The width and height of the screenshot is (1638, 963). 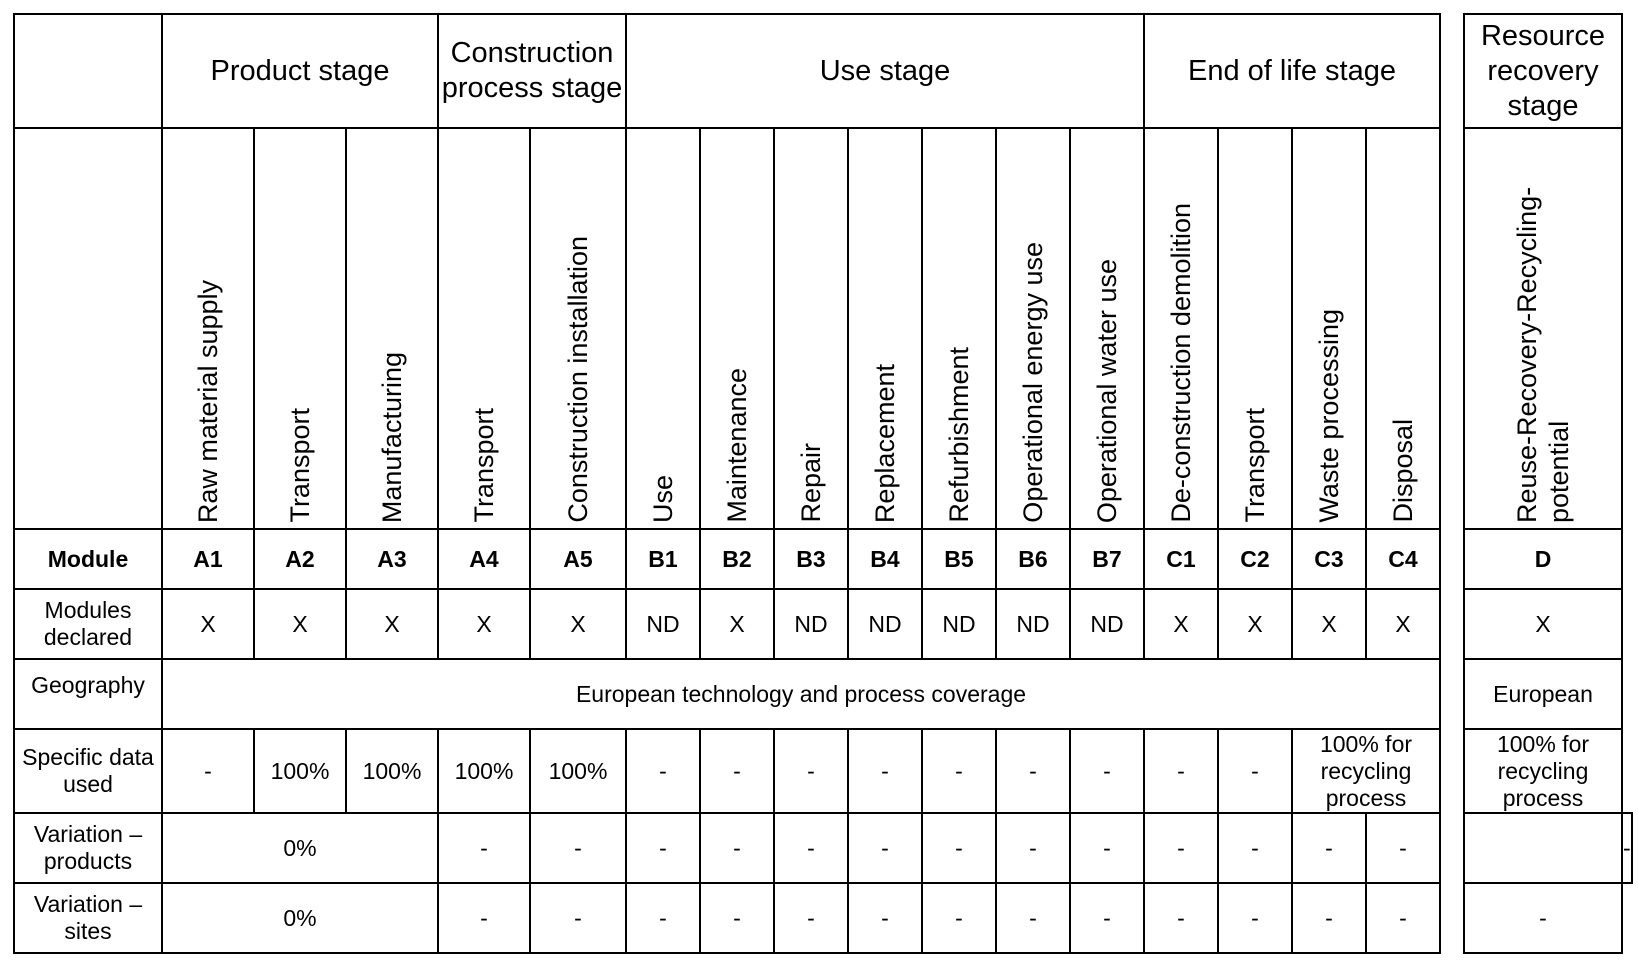 What do you see at coordinates (1366, 771) in the screenshot?
I see `specific-c3-c4: 100% for recycling process` at bounding box center [1366, 771].